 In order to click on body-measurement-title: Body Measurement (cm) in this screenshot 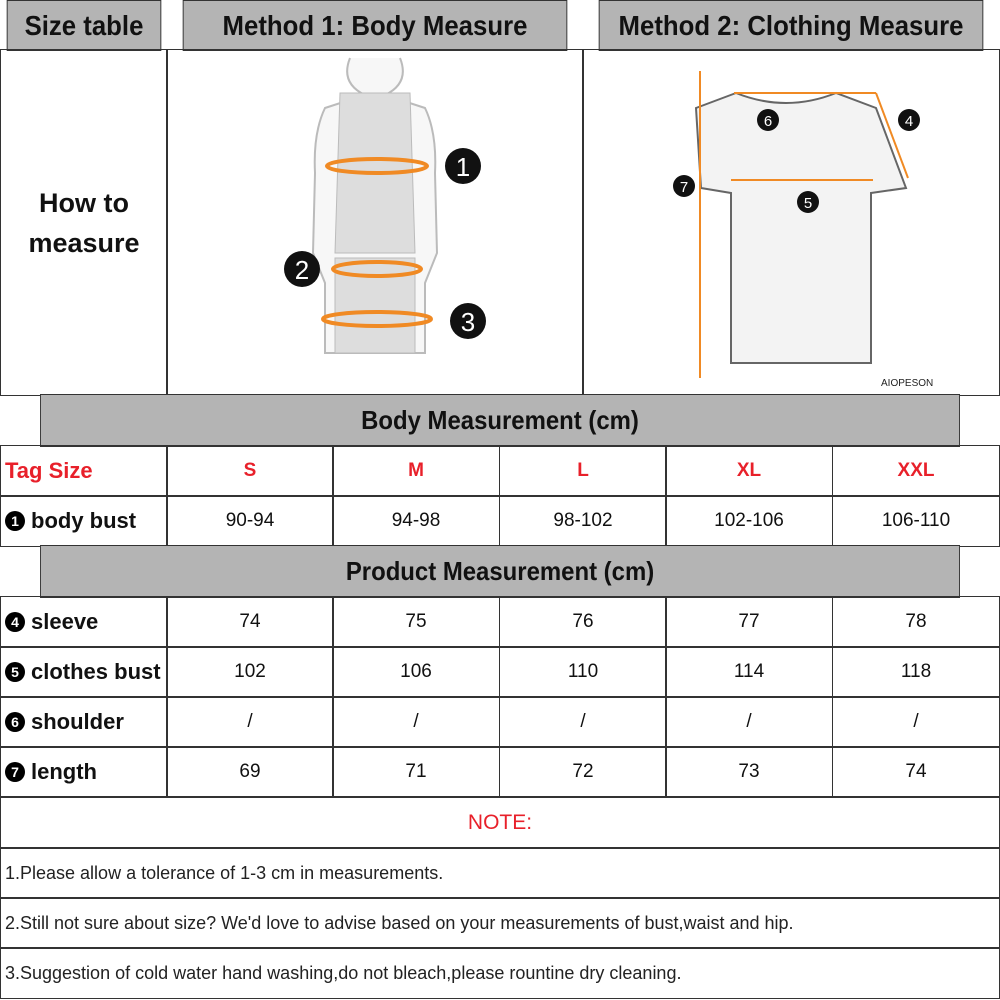, I will do `click(500, 420)`.